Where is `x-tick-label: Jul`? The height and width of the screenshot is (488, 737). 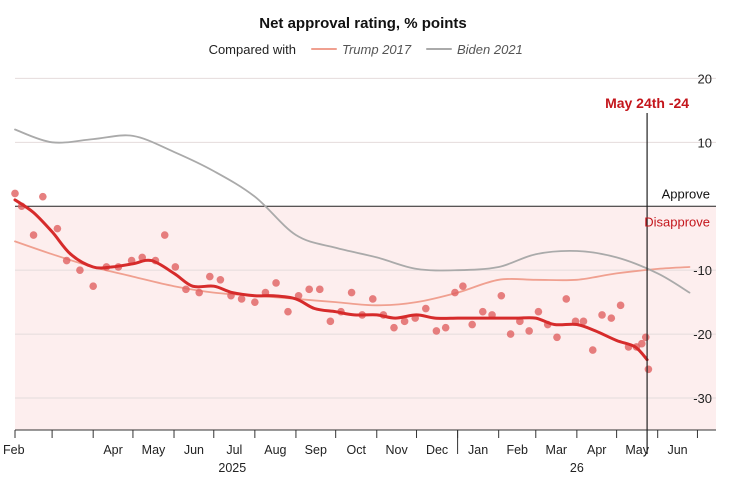 x-tick-label: Jul is located at coordinates (234, 450).